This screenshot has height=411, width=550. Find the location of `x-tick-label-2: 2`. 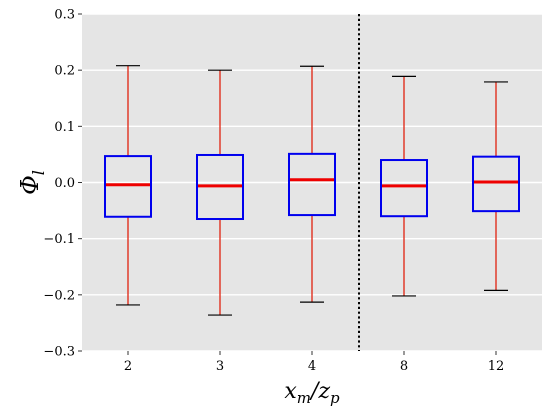

x-tick-label-2: 2 is located at coordinates (128, 366).